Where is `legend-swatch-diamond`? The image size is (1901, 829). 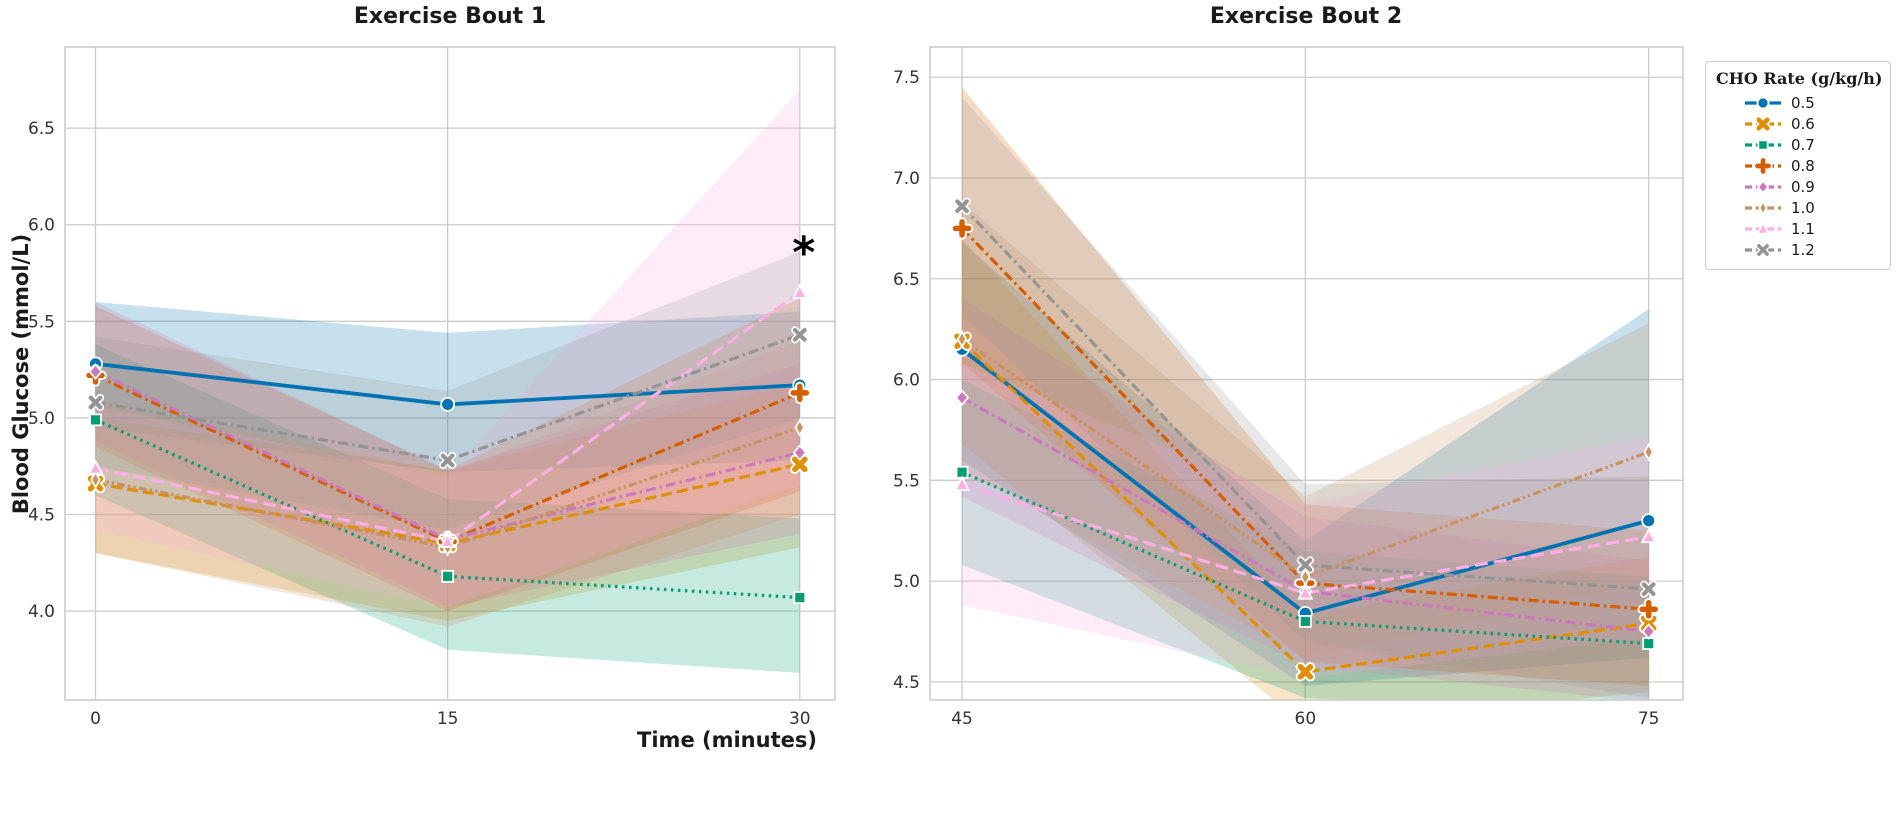 legend-swatch-diamond is located at coordinates (1763, 186).